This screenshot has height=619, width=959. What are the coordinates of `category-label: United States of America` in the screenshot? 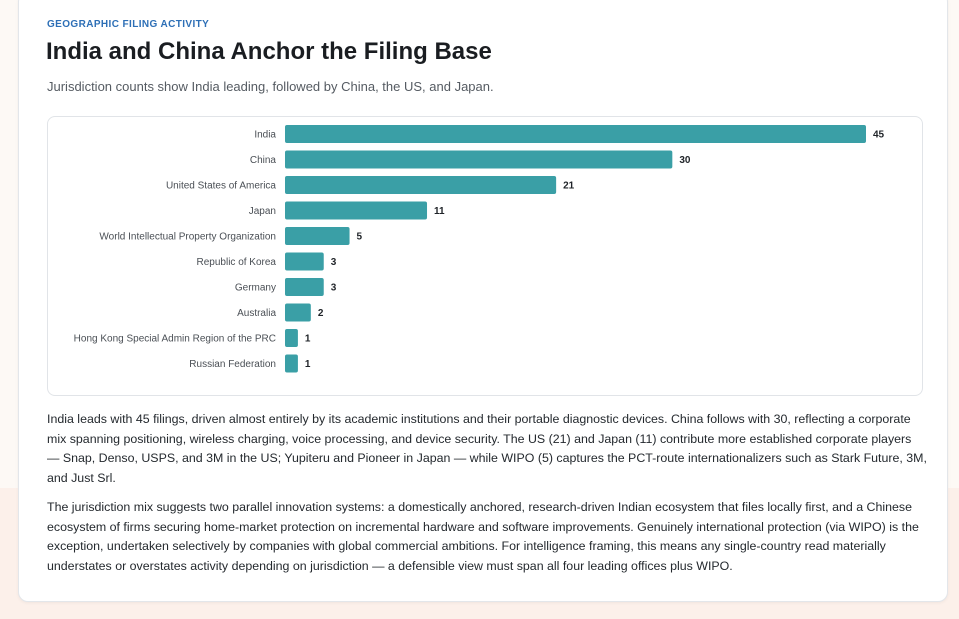 It's located at (221, 186).